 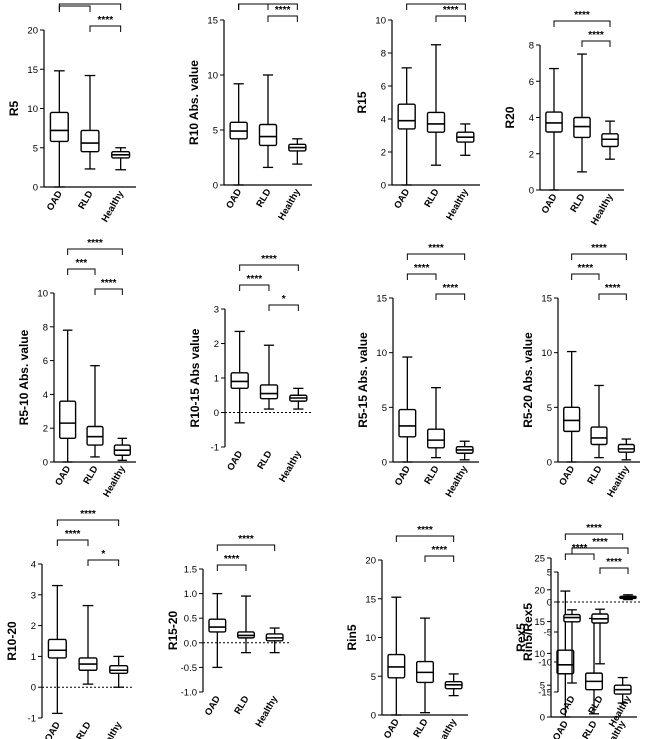 What do you see at coordinates (370, 561) in the screenshot?
I see `y-tick-label: 20` at bounding box center [370, 561].